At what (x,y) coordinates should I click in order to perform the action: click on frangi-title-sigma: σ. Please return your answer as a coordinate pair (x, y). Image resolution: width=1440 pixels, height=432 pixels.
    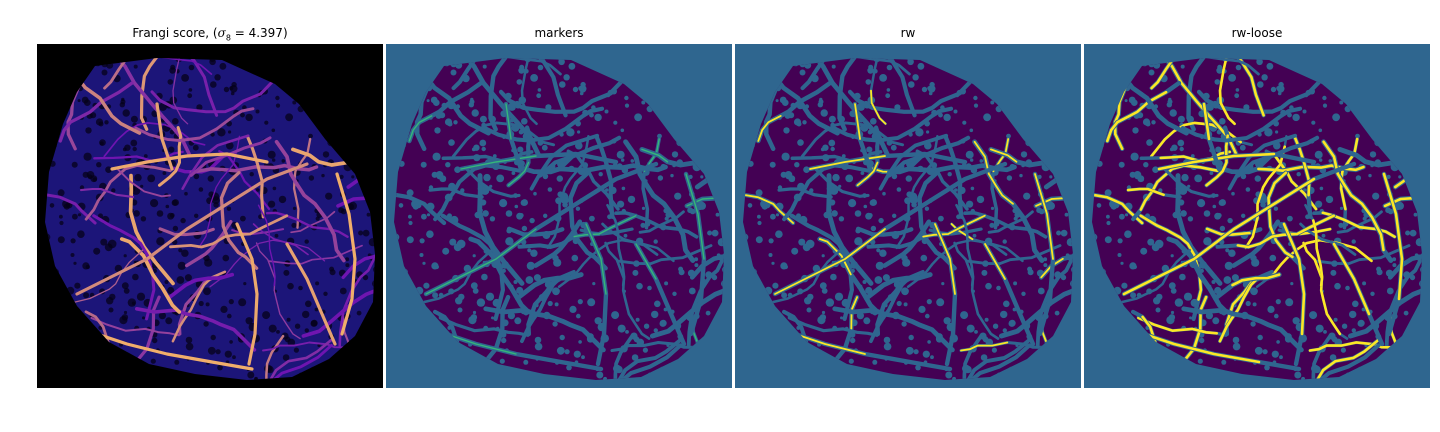
    Looking at the image, I should click on (221, 33).